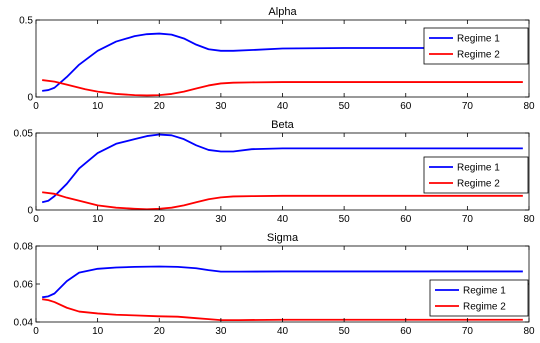  Describe the element at coordinates (26, 21) in the screenshot. I see `y-tick-label: 0.5` at that location.